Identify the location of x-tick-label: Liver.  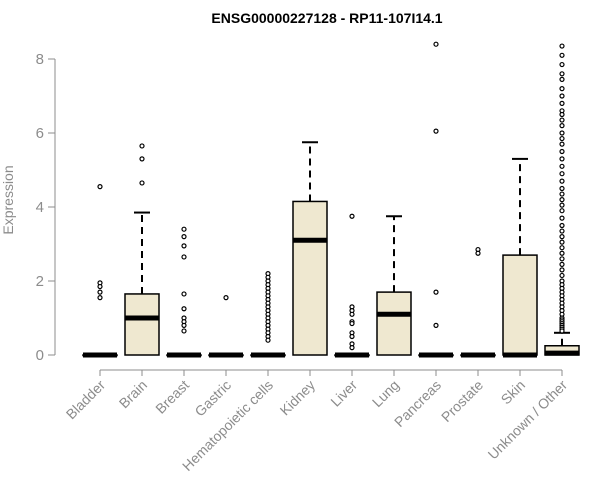
(343, 393).